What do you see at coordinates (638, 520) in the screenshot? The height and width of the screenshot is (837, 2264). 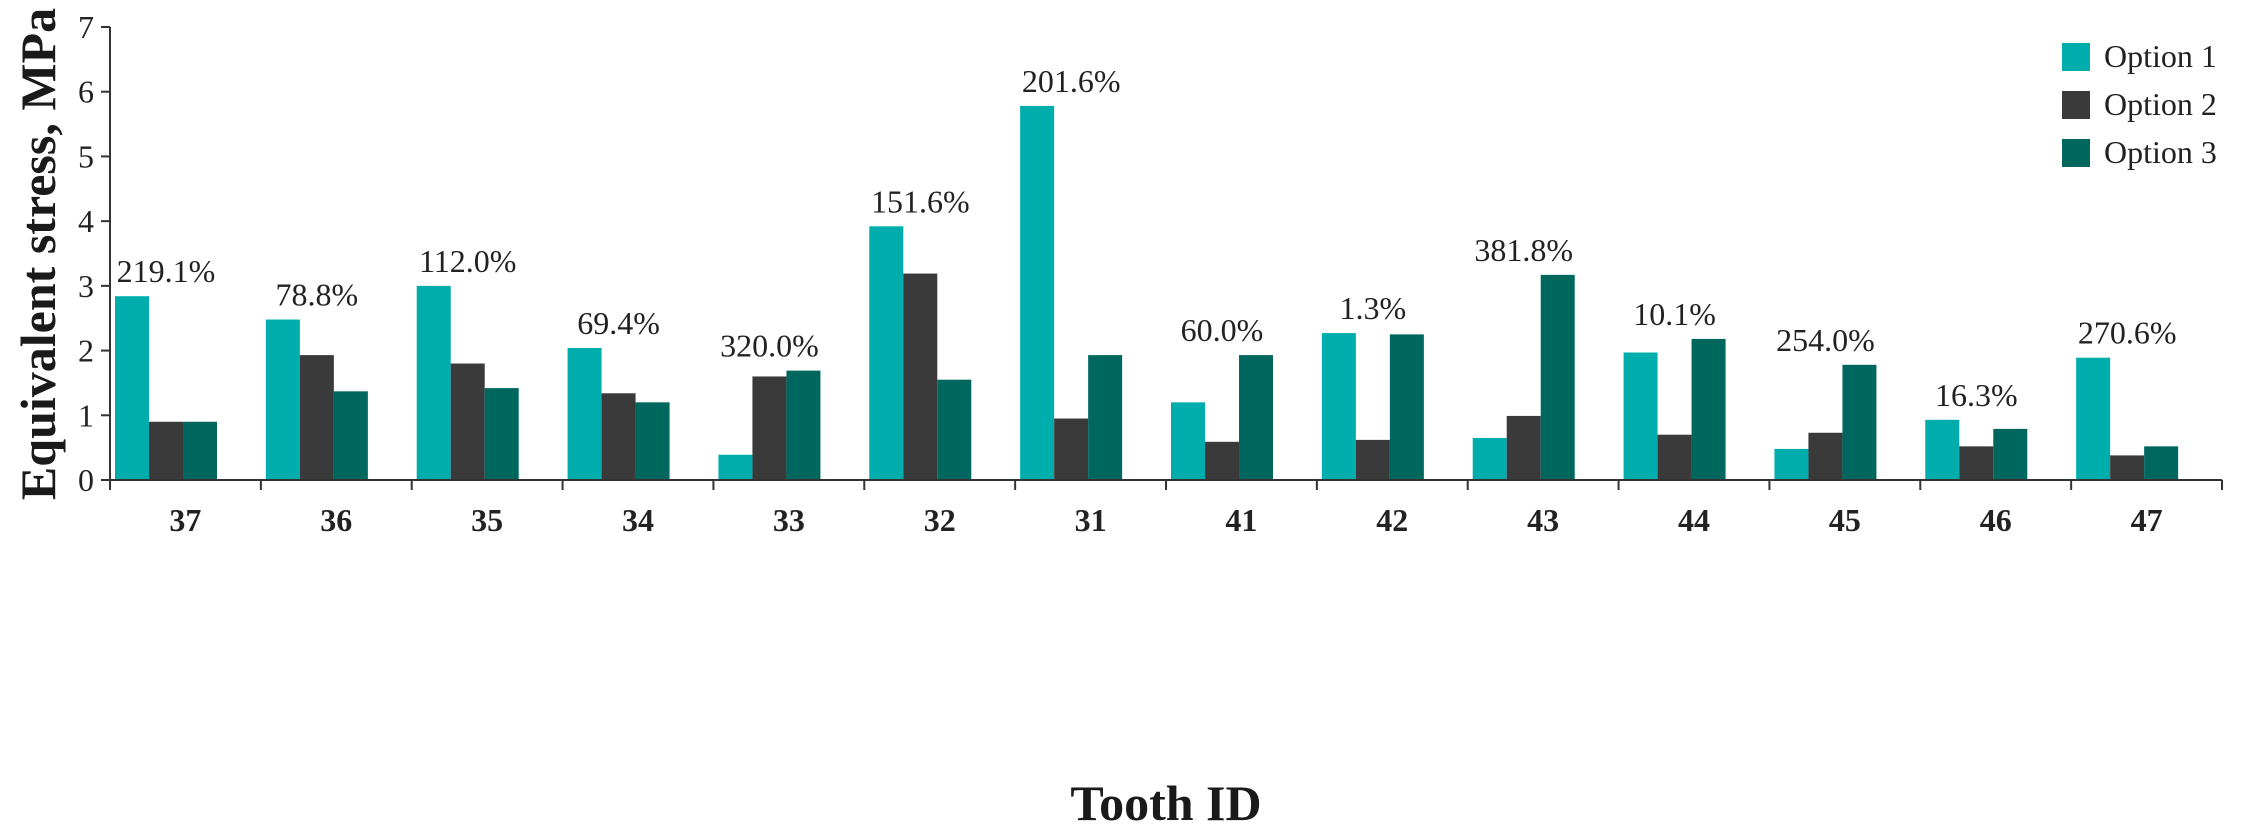 I see `x-tick-label-34: 34` at bounding box center [638, 520].